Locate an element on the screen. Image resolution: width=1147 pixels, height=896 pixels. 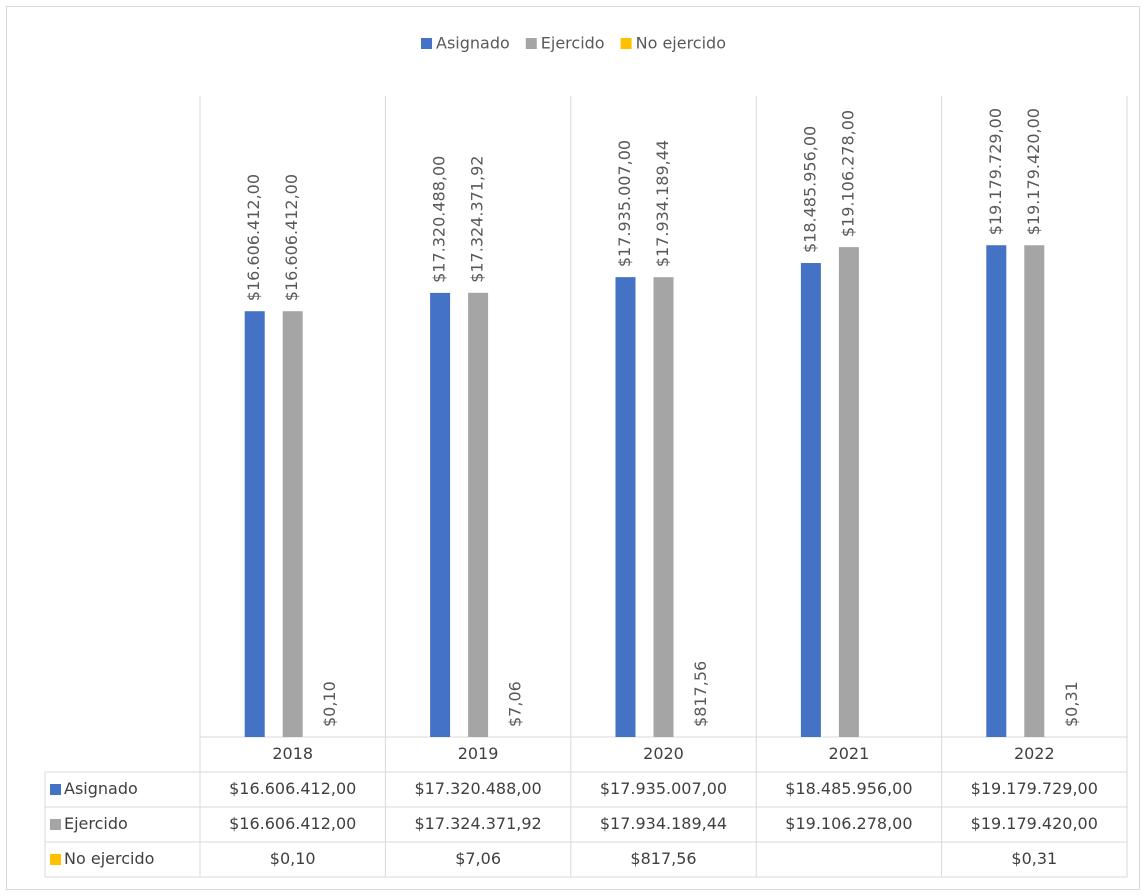
table-cell: $0,10 is located at coordinates (293, 858).